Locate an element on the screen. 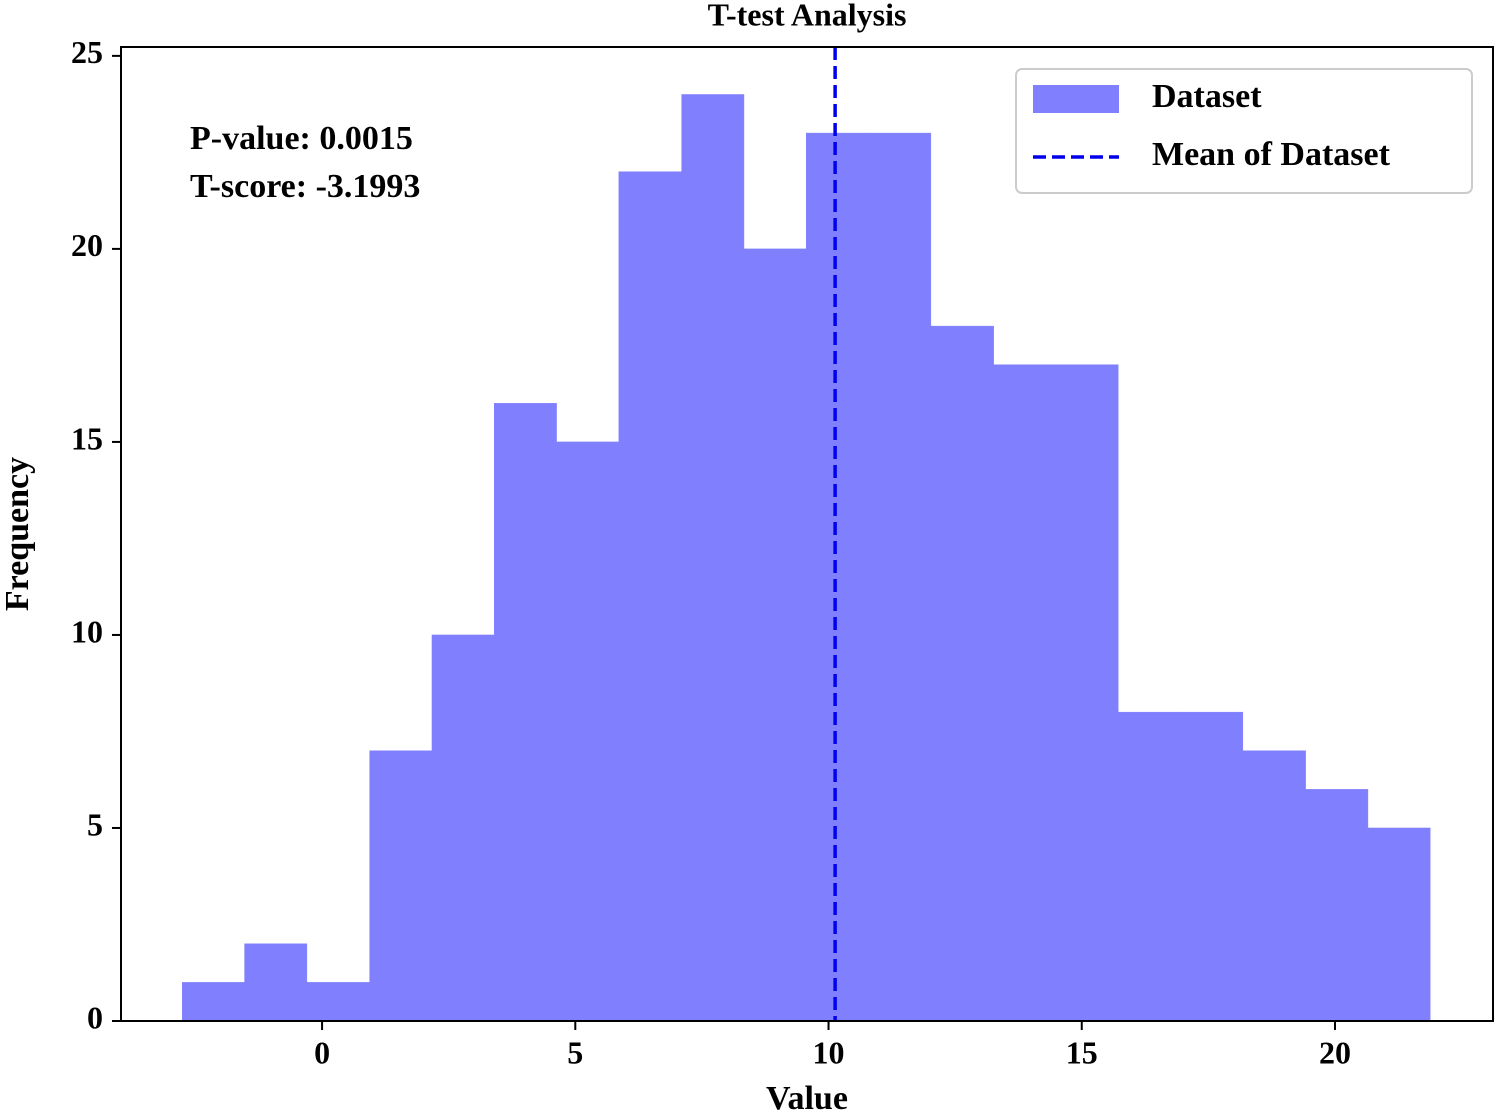 The height and width of the screenshot is (1118, 1500). y-tick-label: 5 is located at coordinates (95, 824).